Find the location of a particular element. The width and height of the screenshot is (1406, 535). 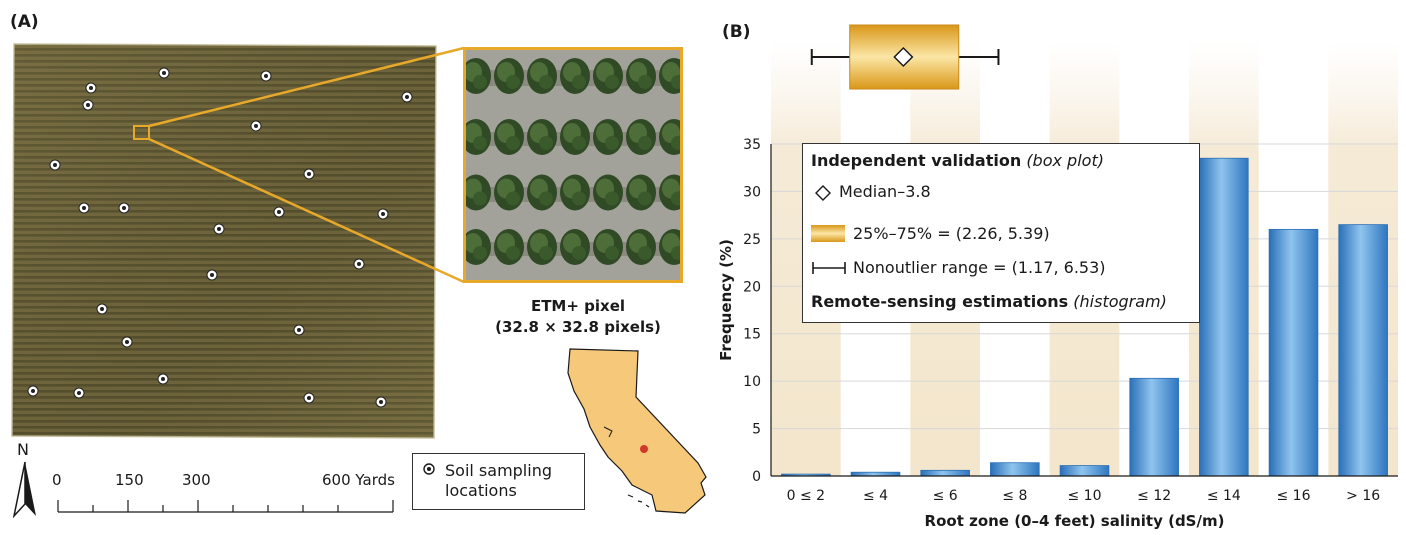

zoom-inset-image is located at coordinates (573, 165).